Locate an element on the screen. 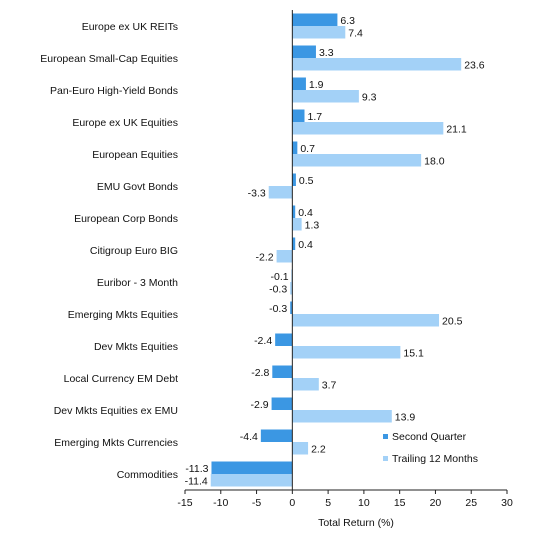  legend-swatch-trailing-12-months is located at coordinates (385, 458).